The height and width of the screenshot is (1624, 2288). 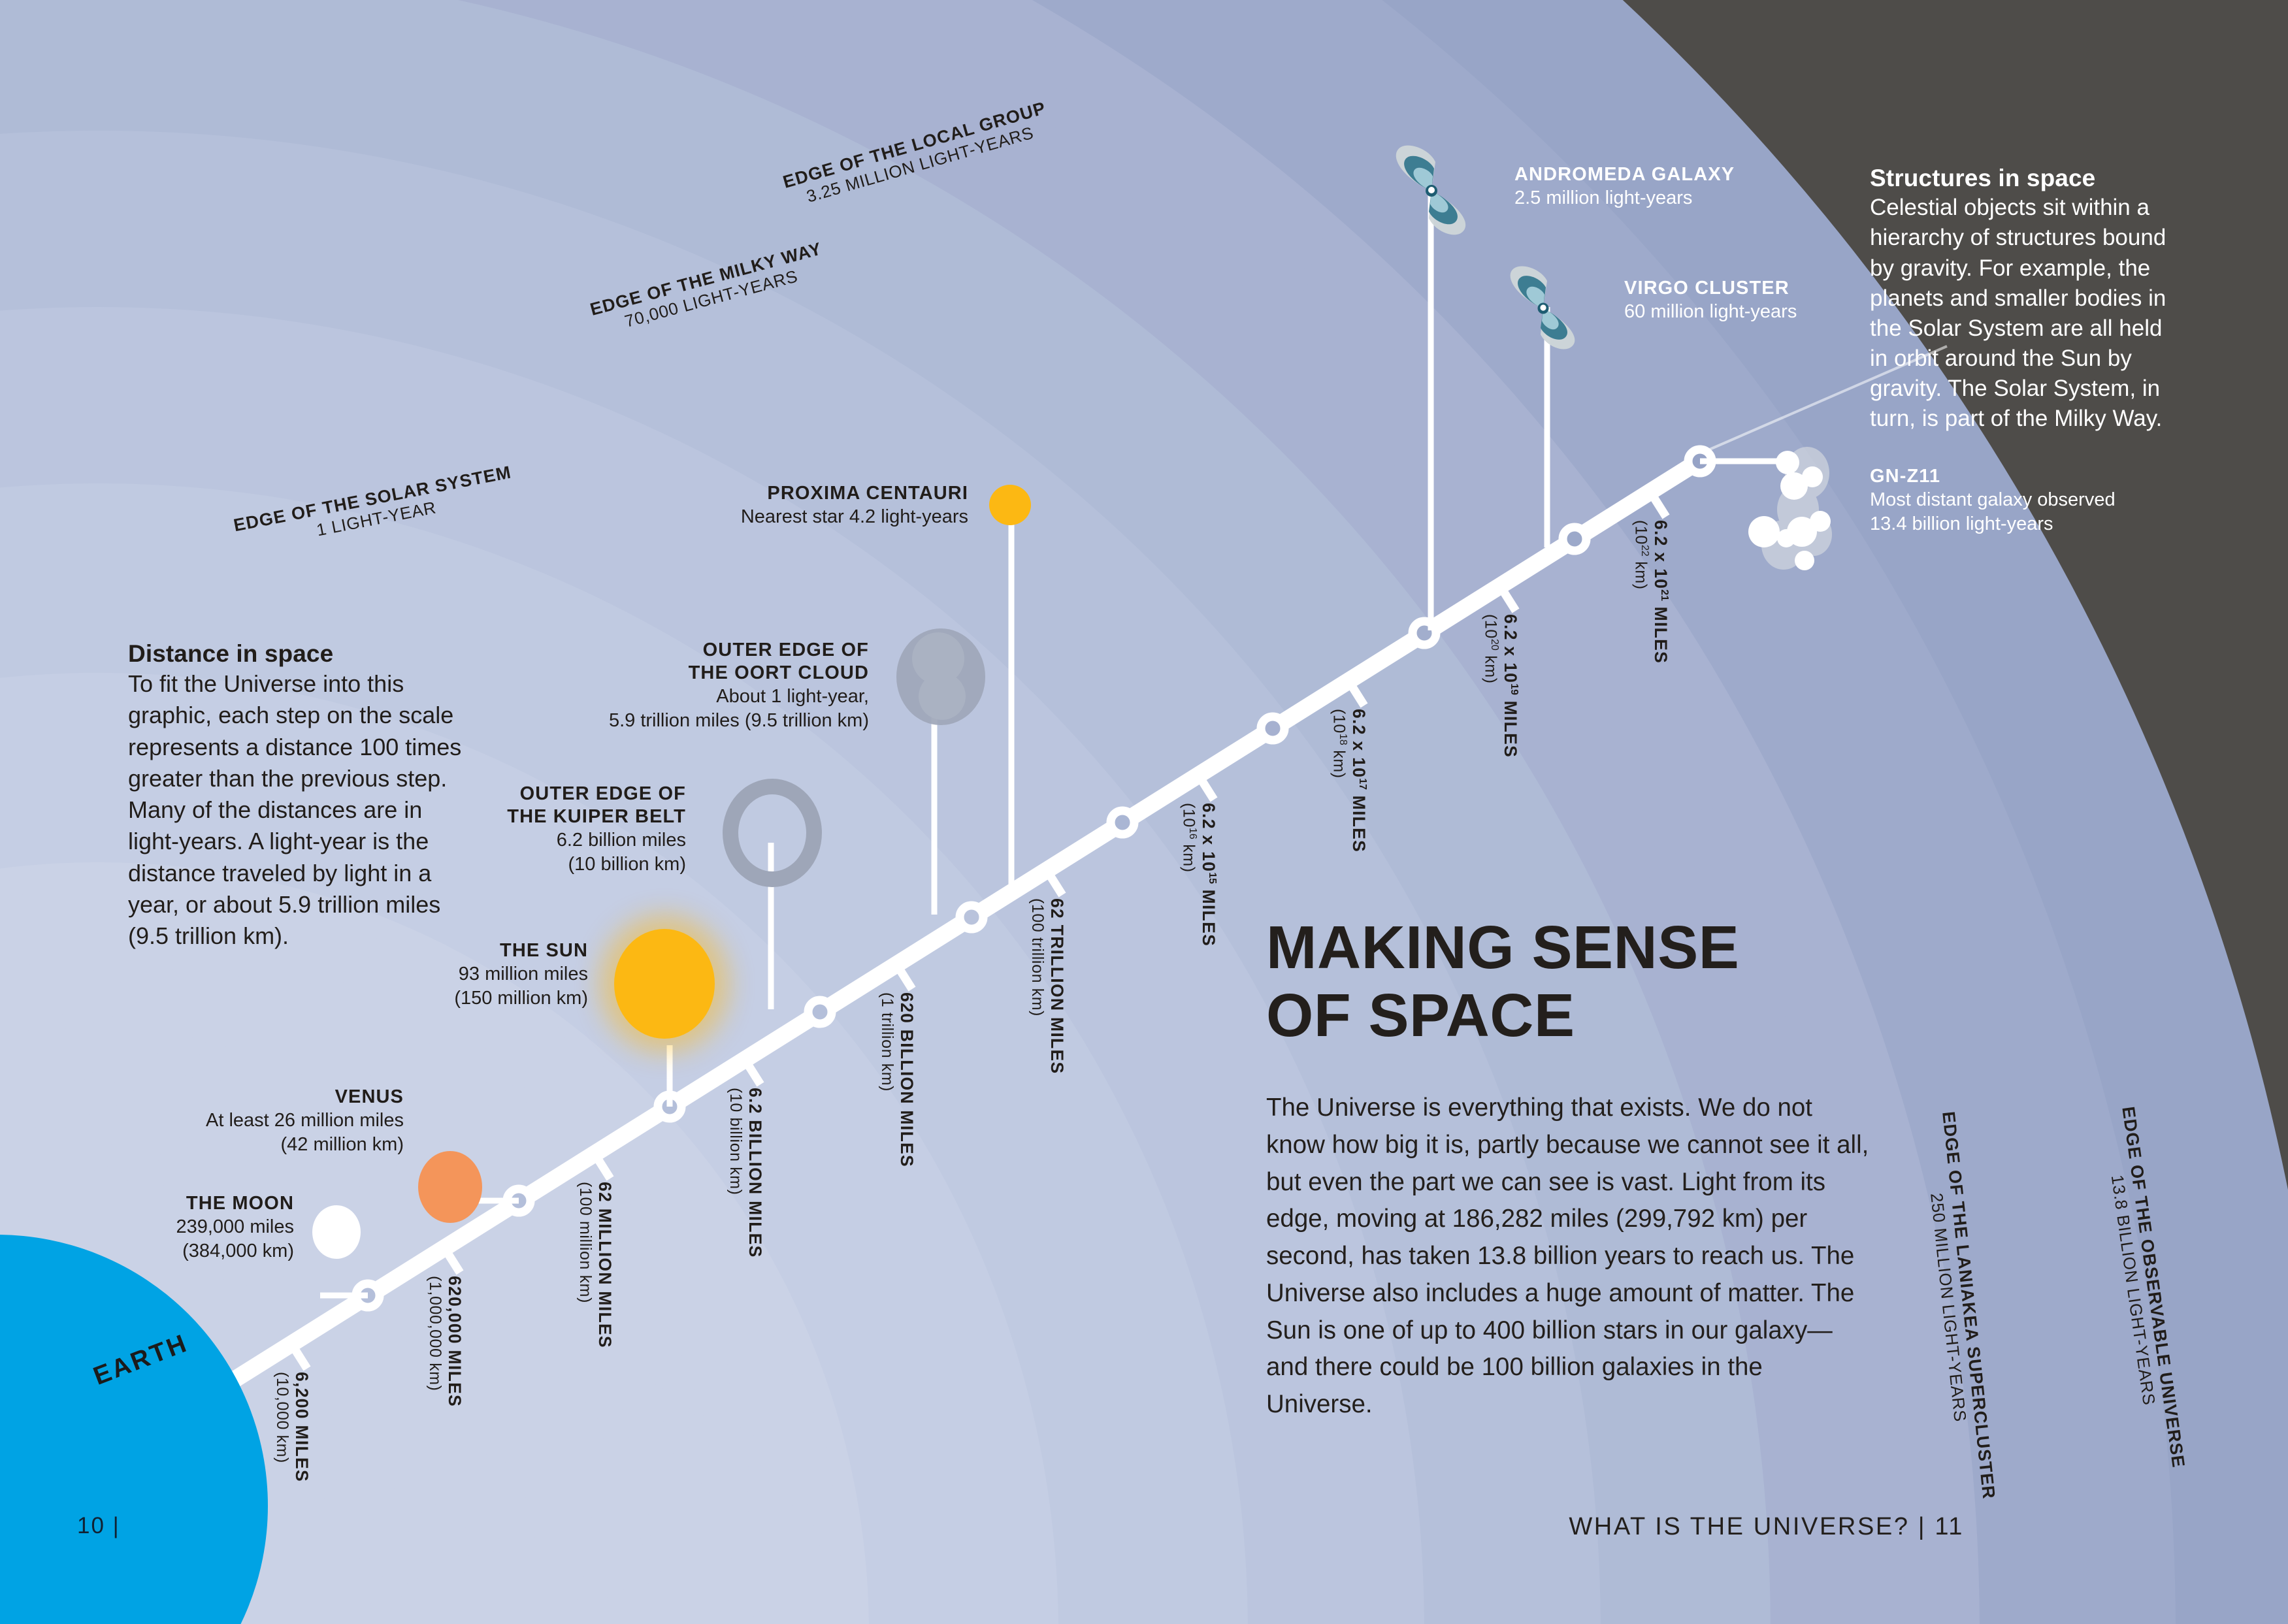 I want to click on andromeda-detail-1: 2.5 million light-years, so click(x=1604, y=197).